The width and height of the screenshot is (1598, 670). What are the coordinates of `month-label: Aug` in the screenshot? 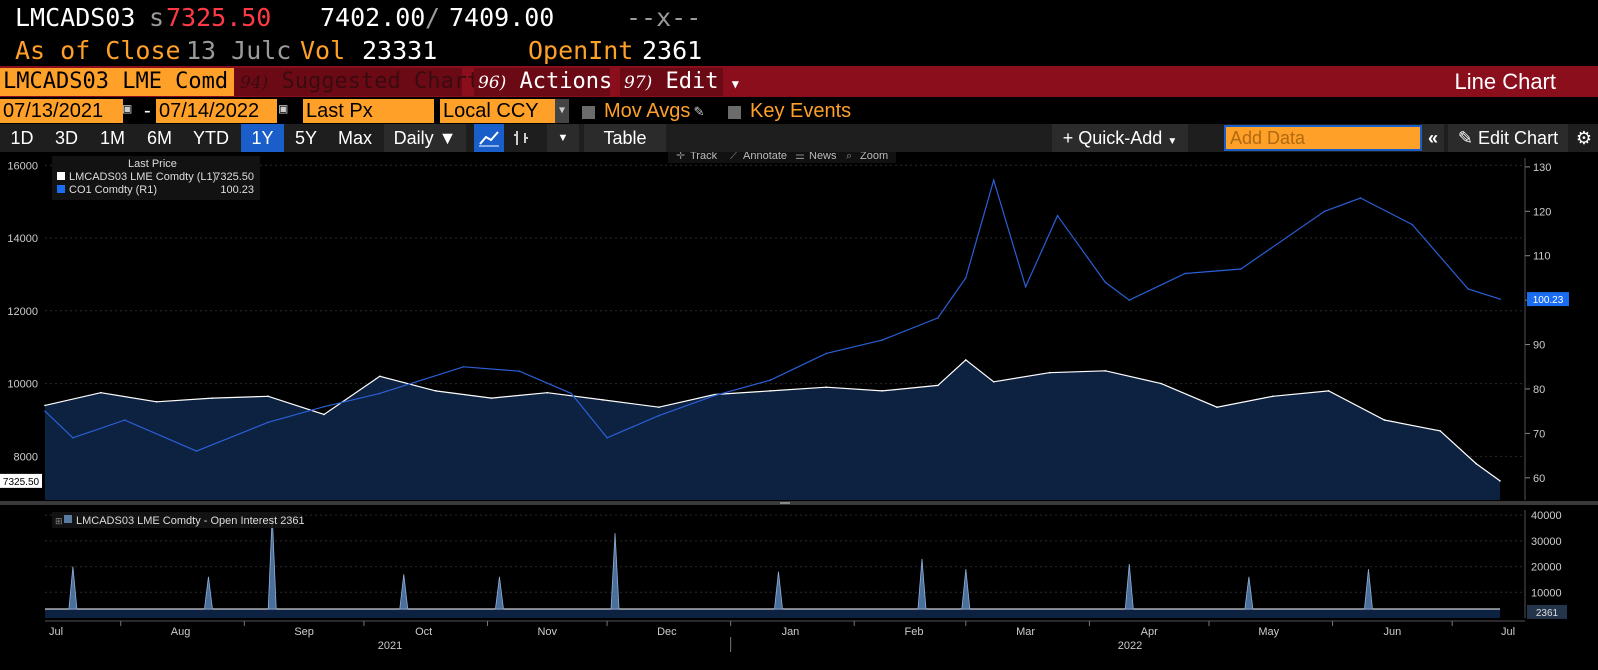 It's located at (181, 632).